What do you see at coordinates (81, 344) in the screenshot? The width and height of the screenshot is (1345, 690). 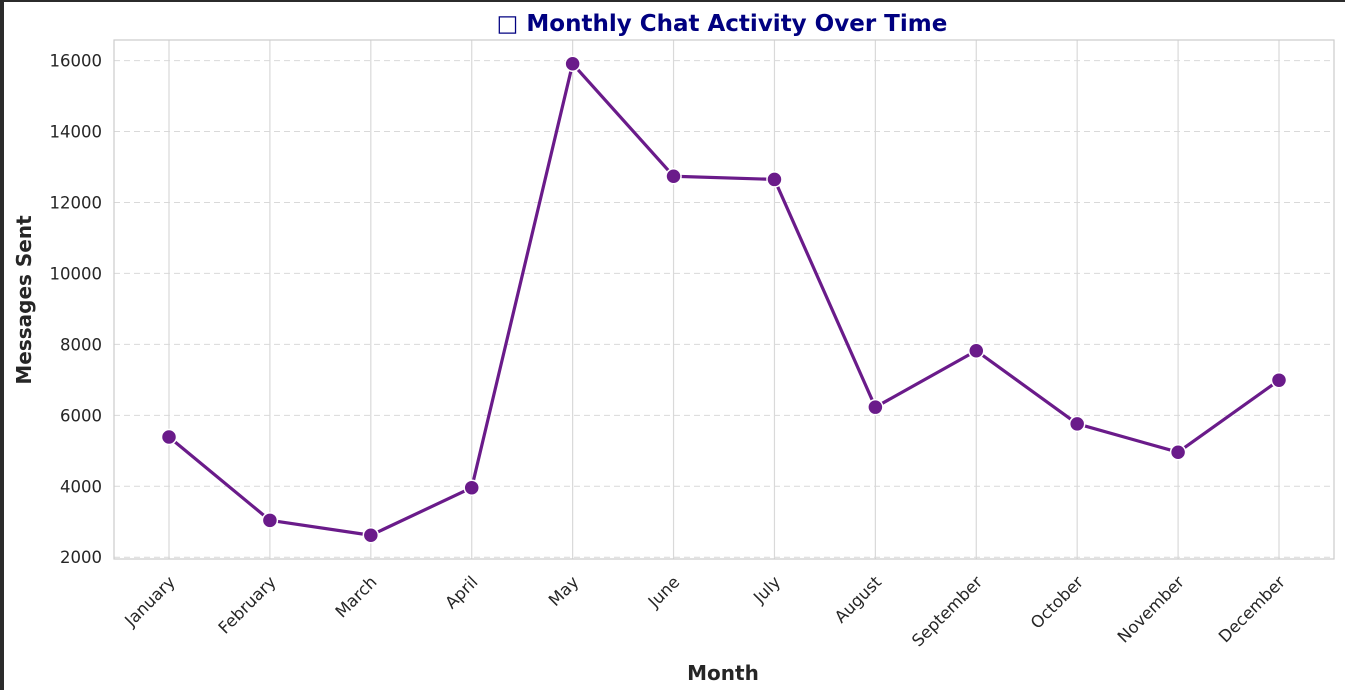 I see `y-tick-label: 8000` at bounding box center [81, 344].